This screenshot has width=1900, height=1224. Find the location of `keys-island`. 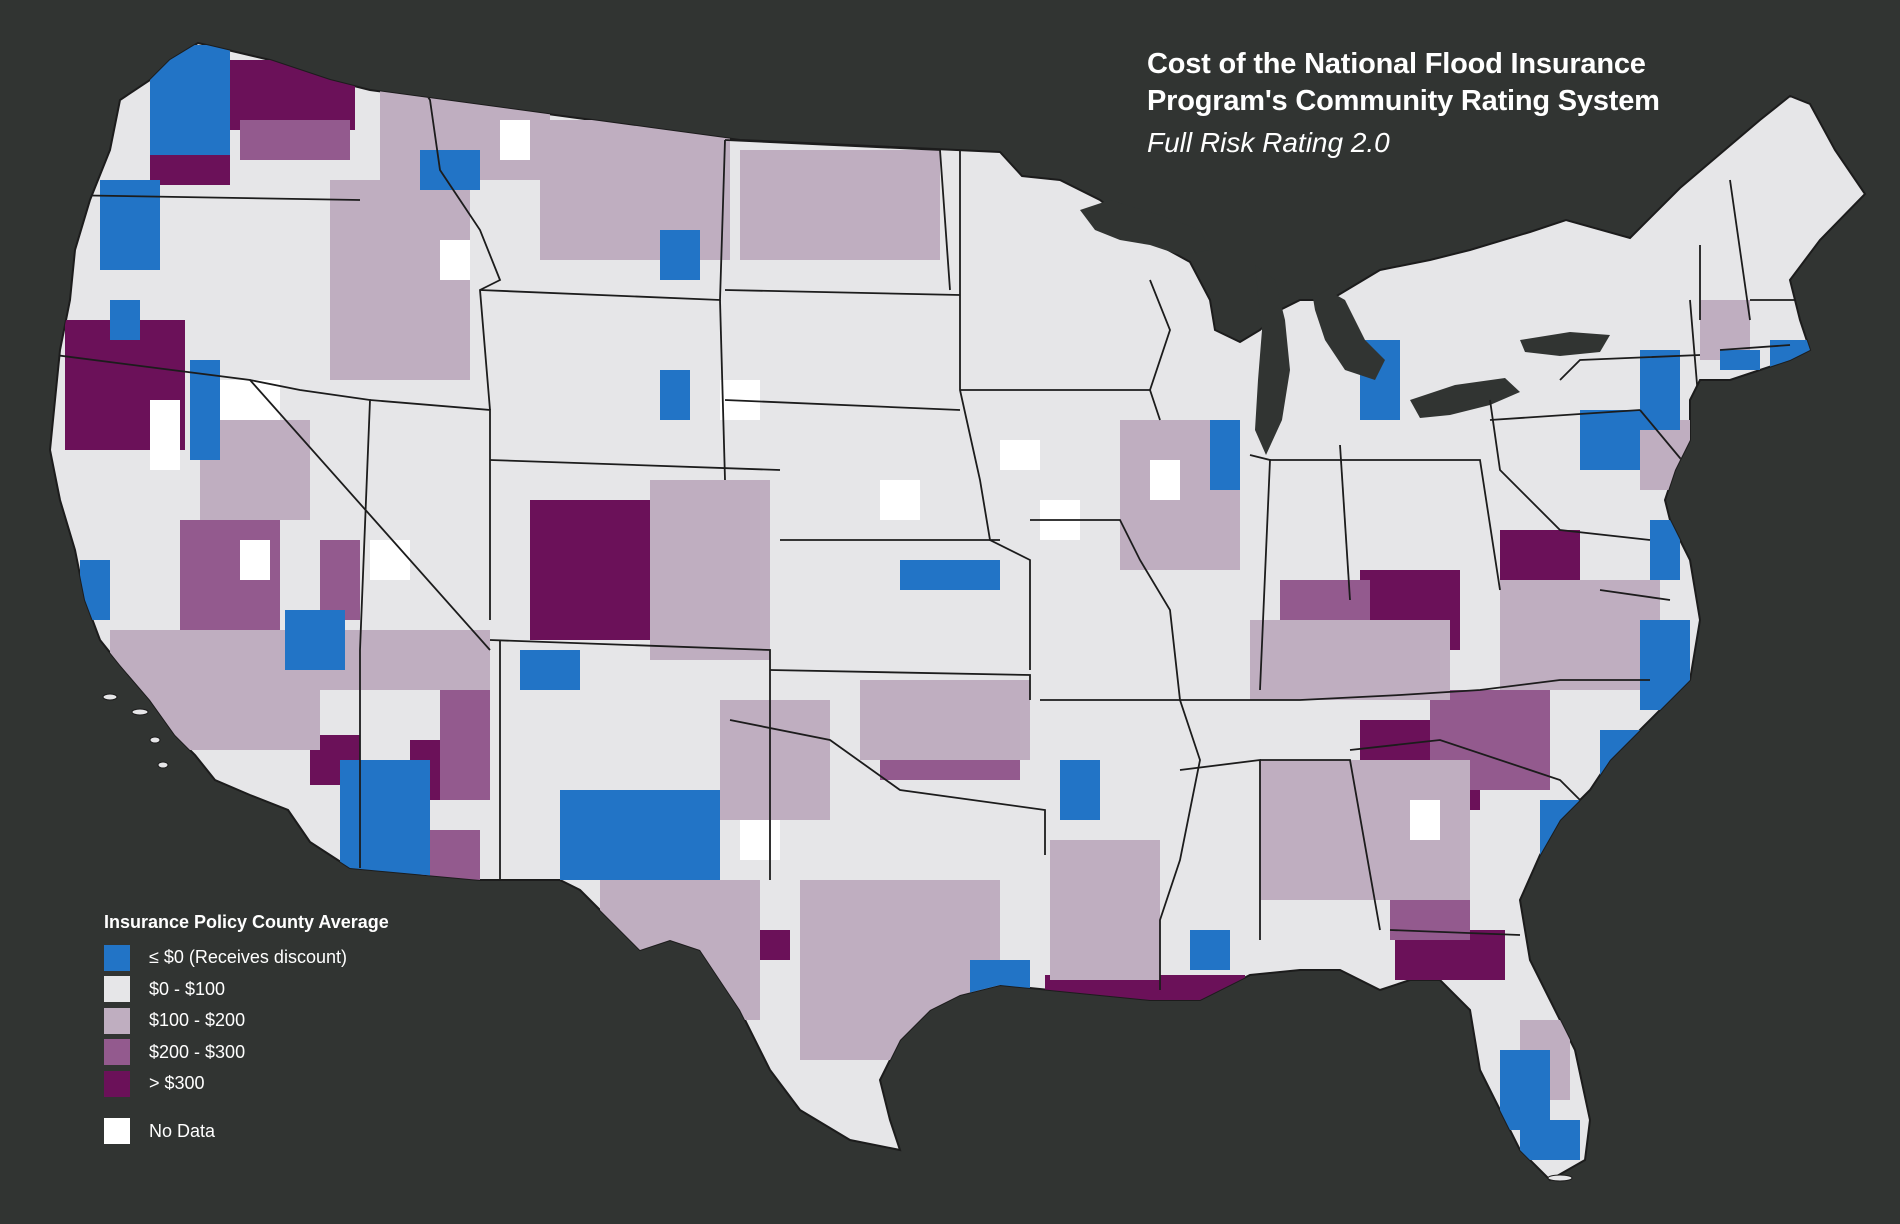

keys-island is located at coordinates (1560, 1178).